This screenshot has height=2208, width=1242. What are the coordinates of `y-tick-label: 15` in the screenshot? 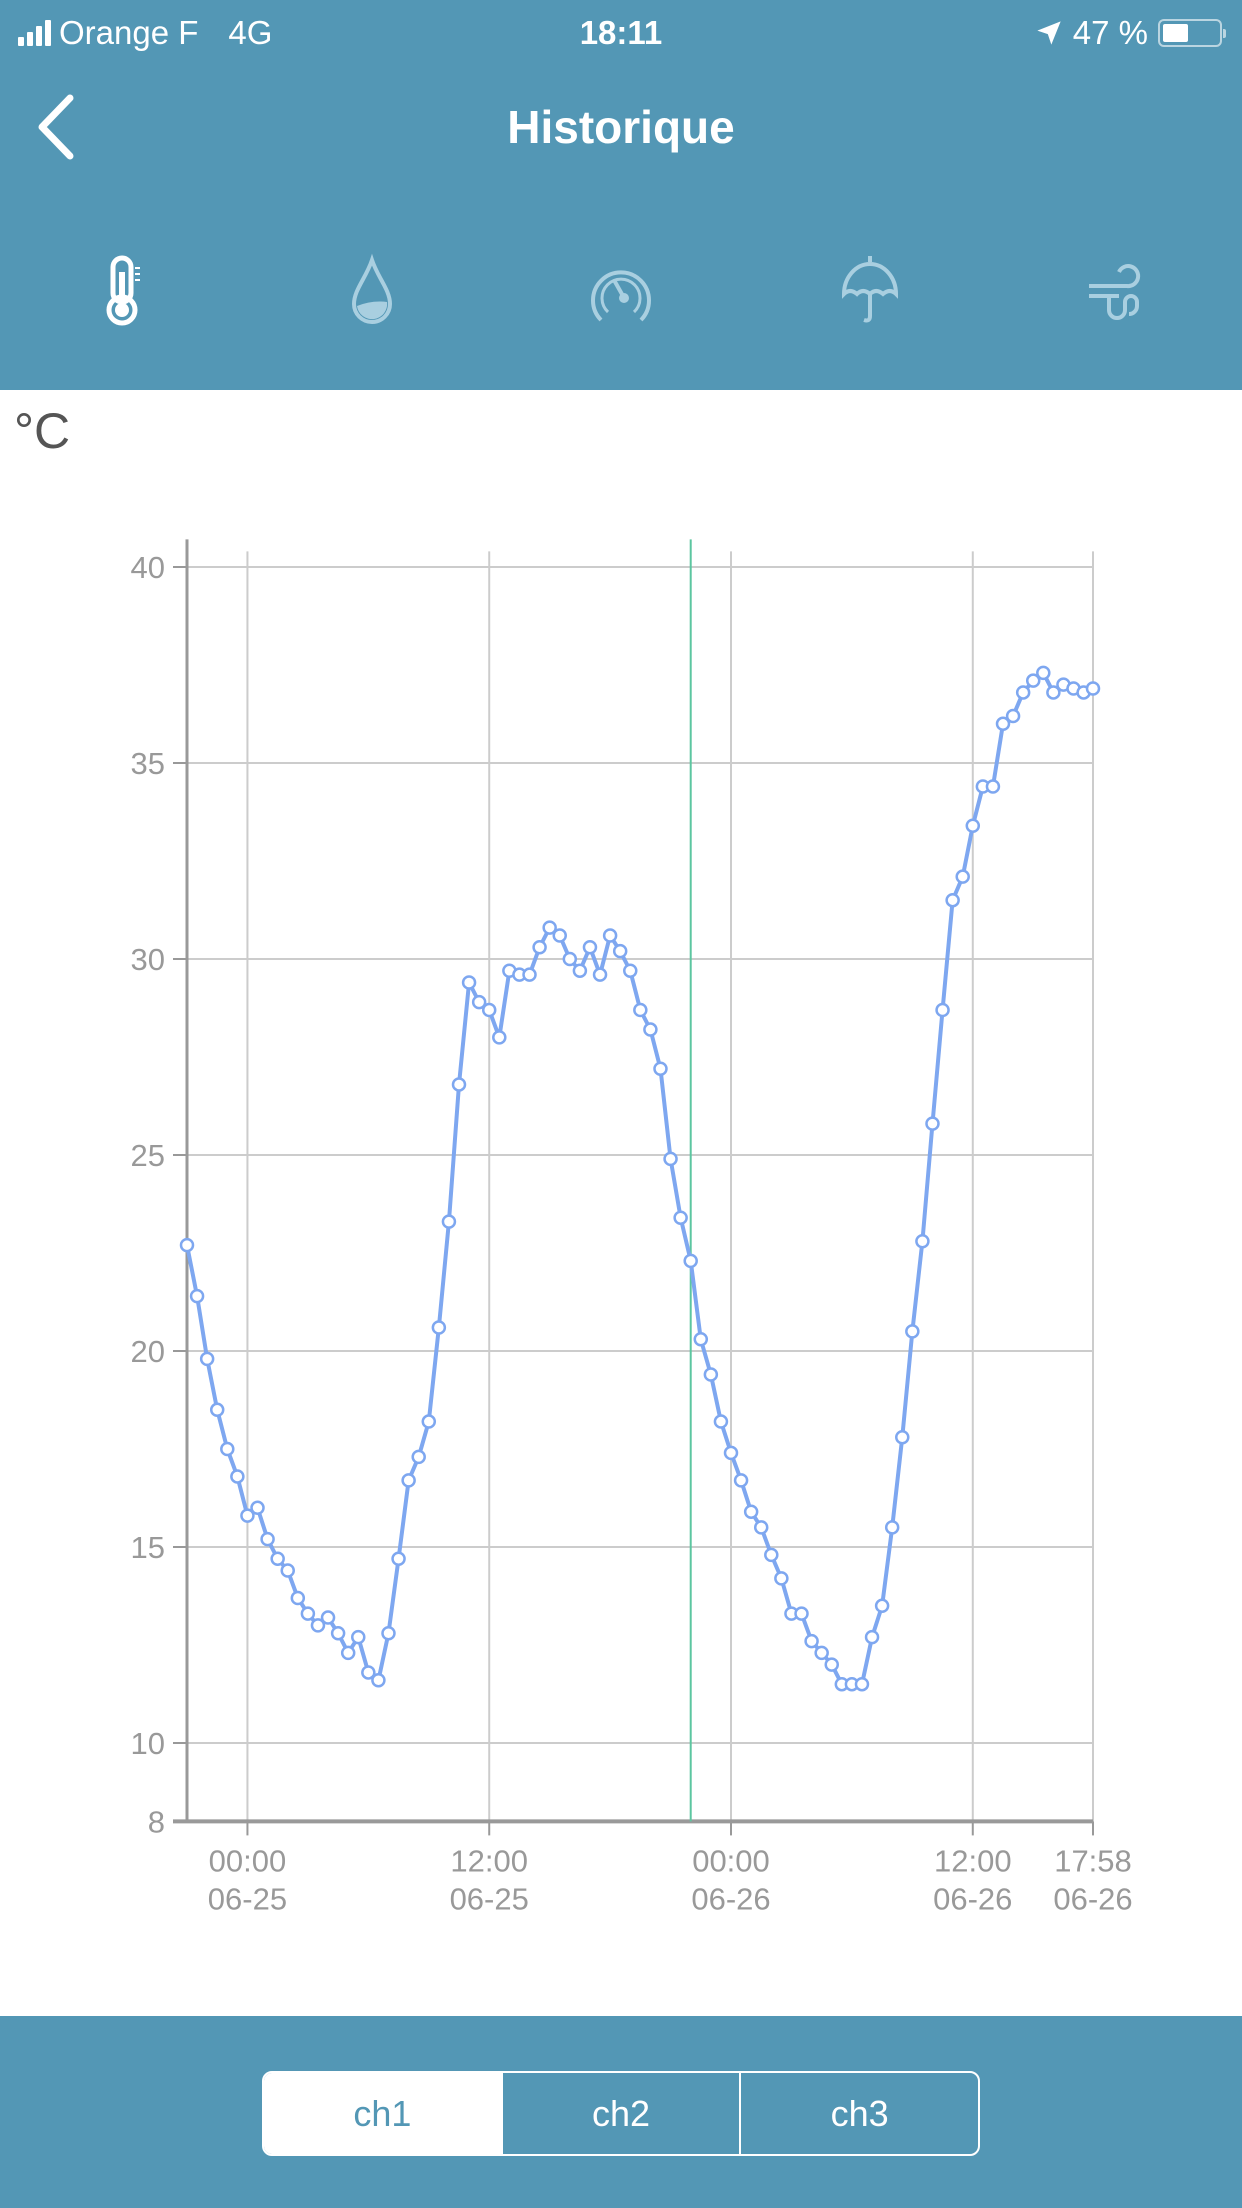 It's located at (148, 1547).